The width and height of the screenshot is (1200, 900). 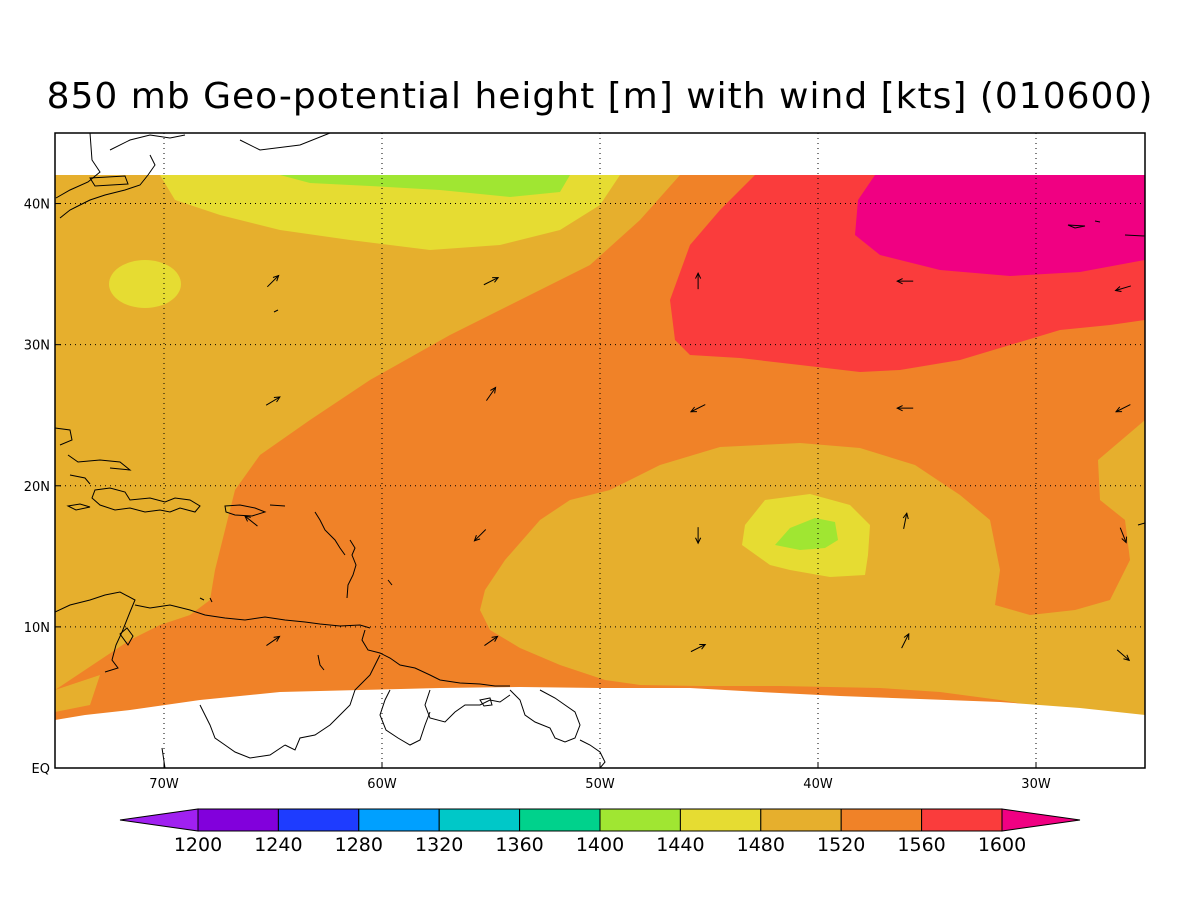 I want to click on y-tick-label: 20N, so click(x=37, y=487).